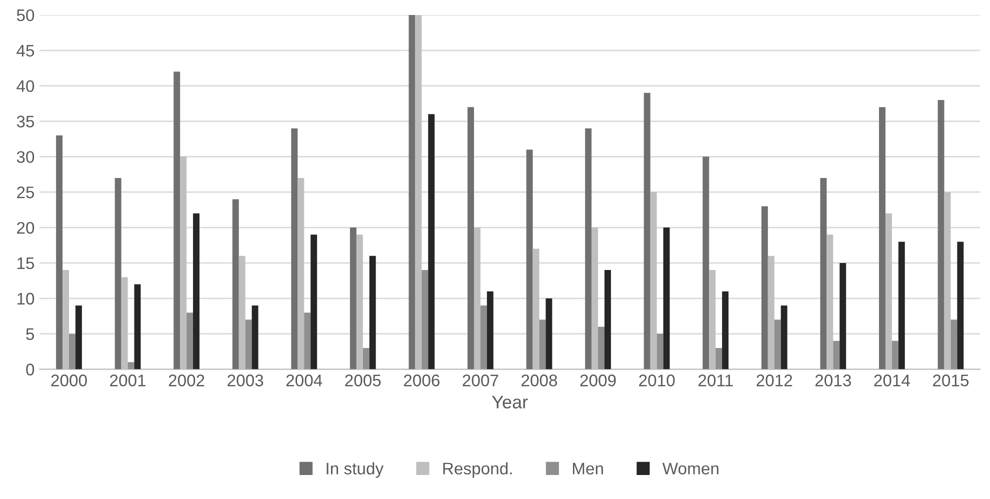 The width and height of the screenshot is (990, 499). Describe the element at coordinates (657, 380) in the screenshot. I see `x-tick-label: 2010` at that location.